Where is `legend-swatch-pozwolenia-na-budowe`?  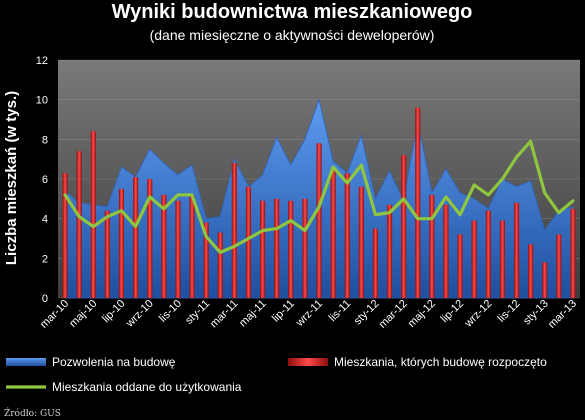 legend-swatch-pozwolenia-na-budowe is located at coordinates (26, 362).